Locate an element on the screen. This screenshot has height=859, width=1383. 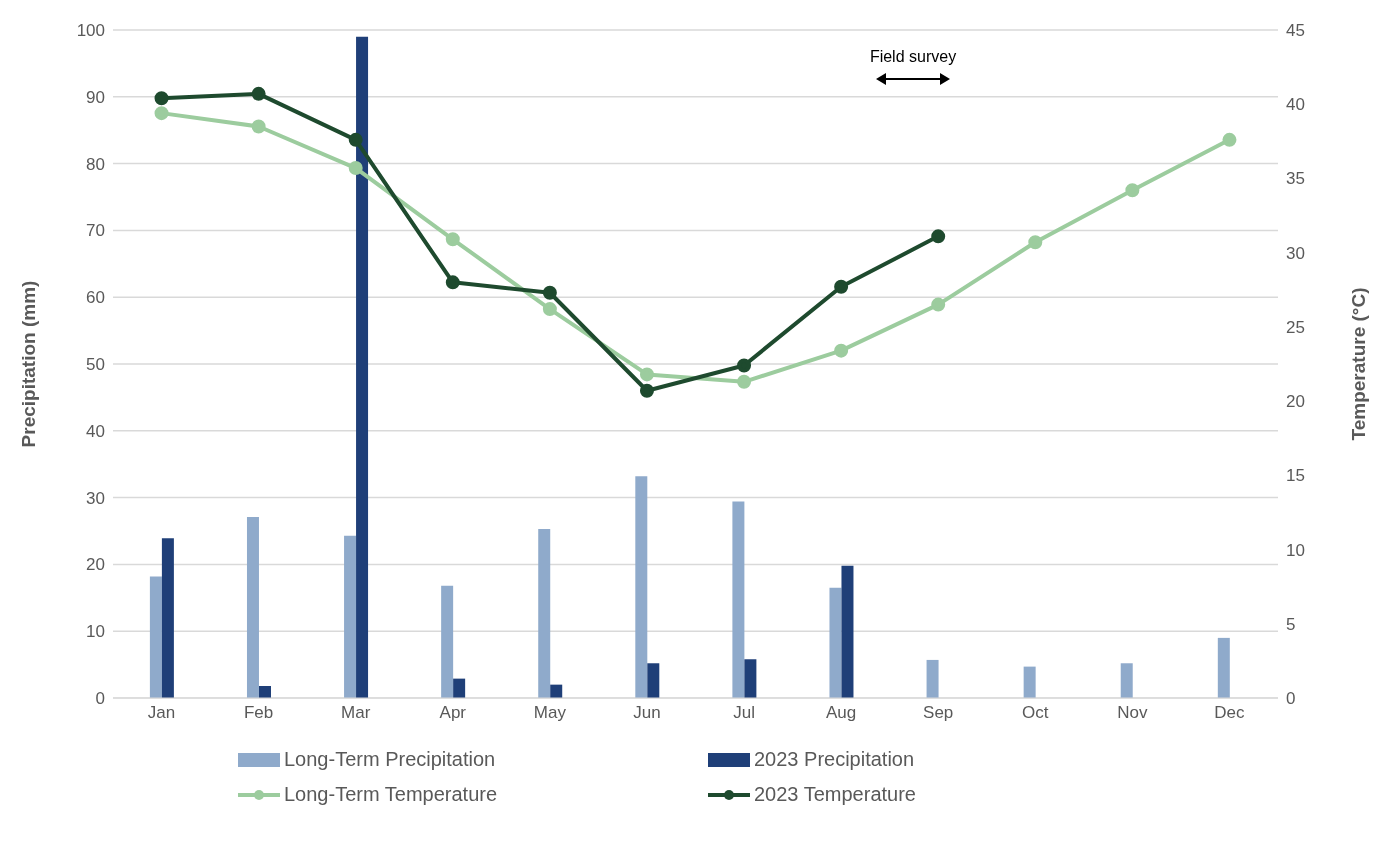
y-tick-label: 20 is located at coordinates (95, 565).